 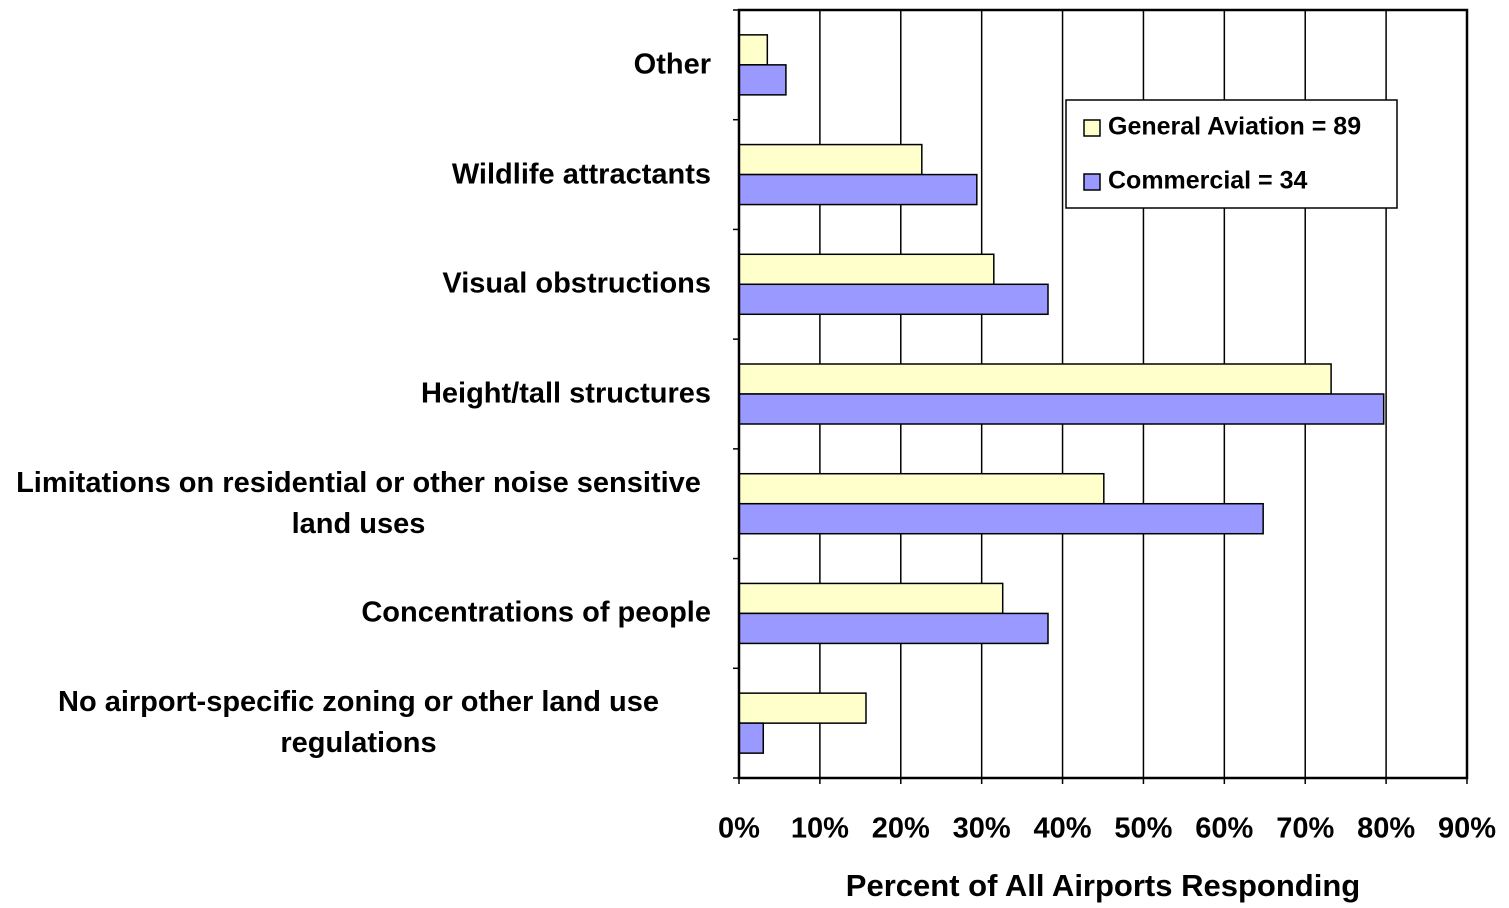 What do you see at coordinates (739, 829) in the screenshot?
I see `x-tick-label: 0%` at bounding box center [739, 829].